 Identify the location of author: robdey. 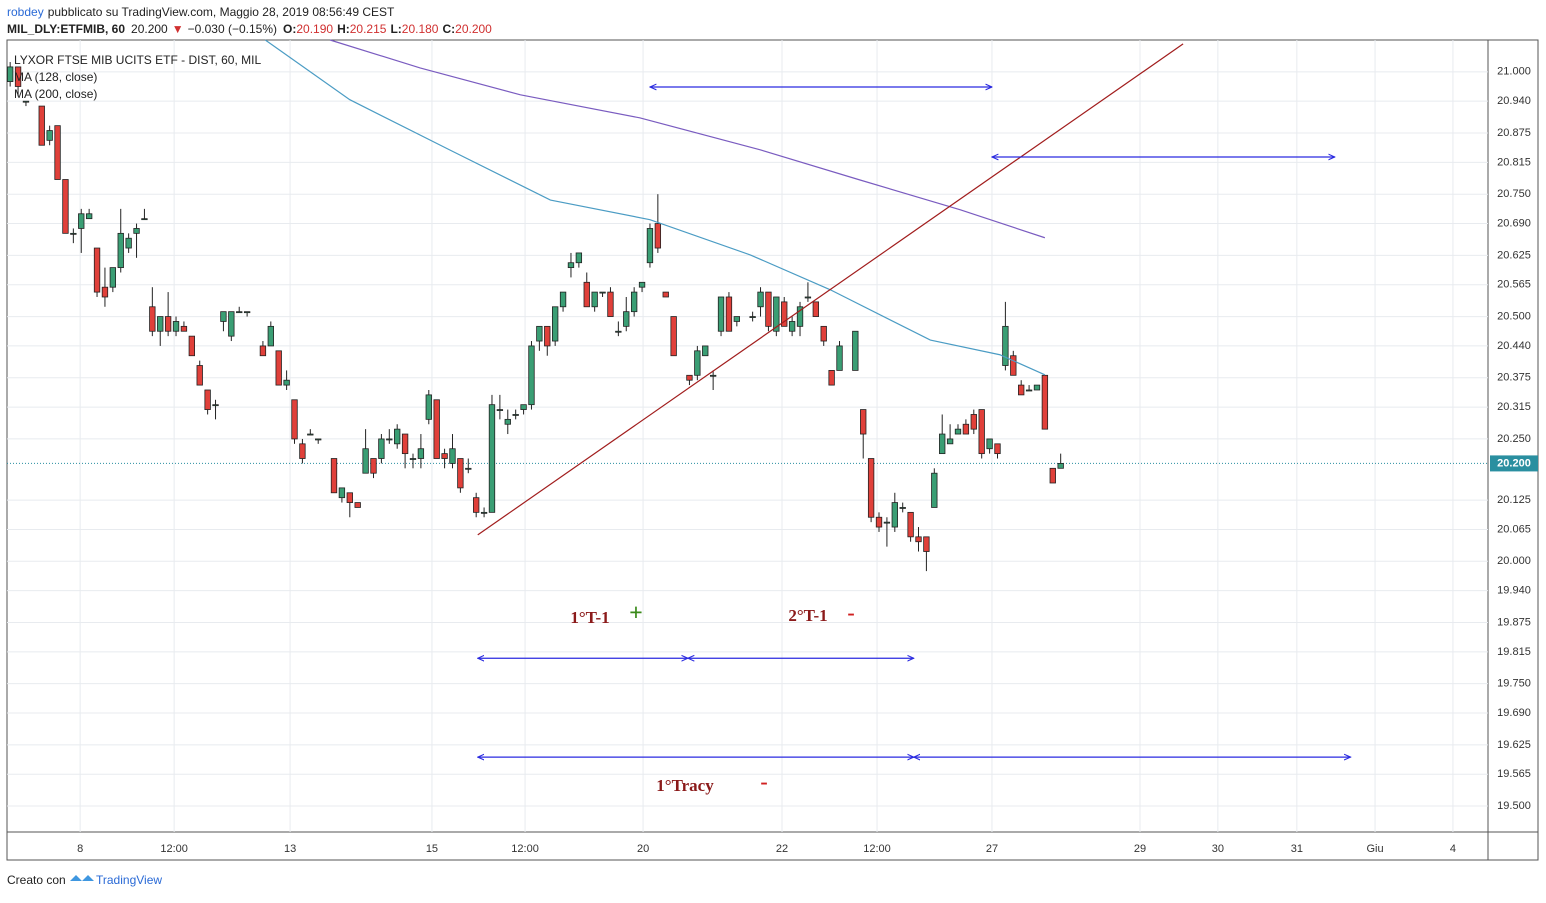
(25, 12).